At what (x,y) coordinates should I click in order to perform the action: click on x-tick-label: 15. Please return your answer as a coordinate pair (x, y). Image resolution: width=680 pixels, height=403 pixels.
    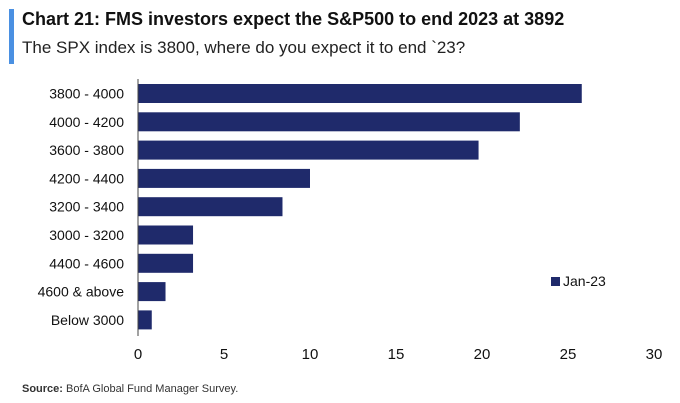
    Looking at the image, I should click on (396, 354).